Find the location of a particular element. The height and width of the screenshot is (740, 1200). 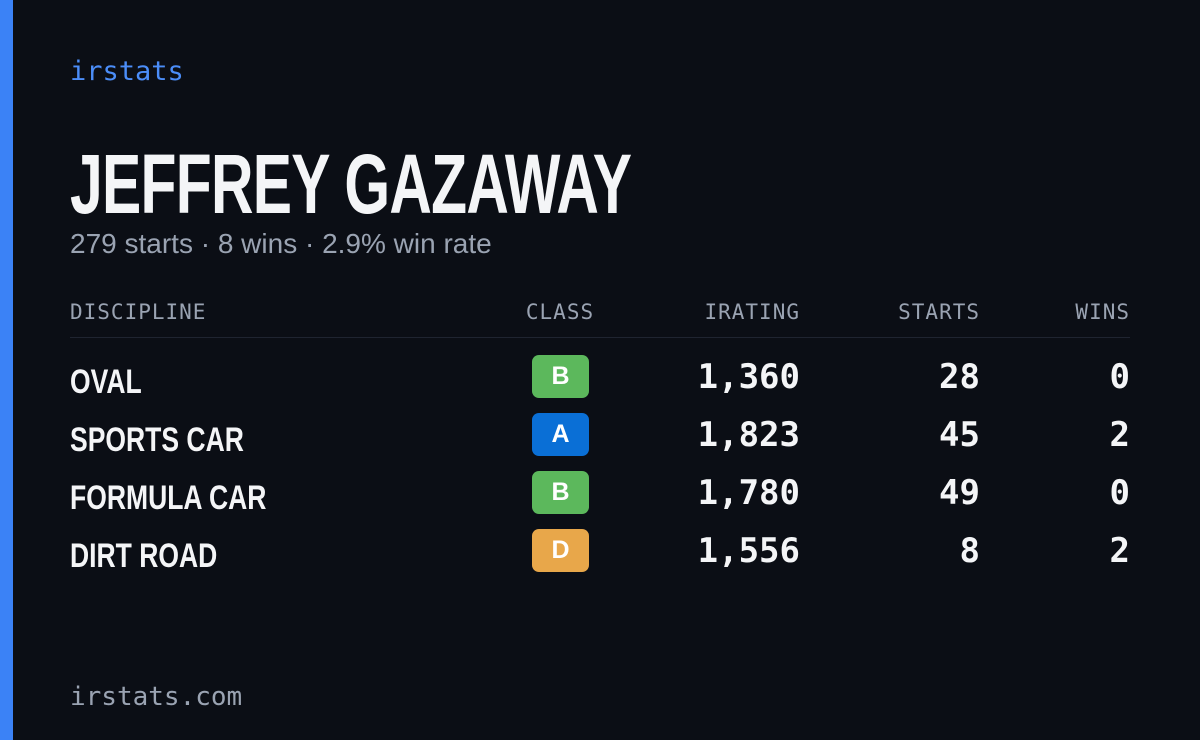

driver-name: JEFFREY GAZAWAY is located at coordinates (351, 184).